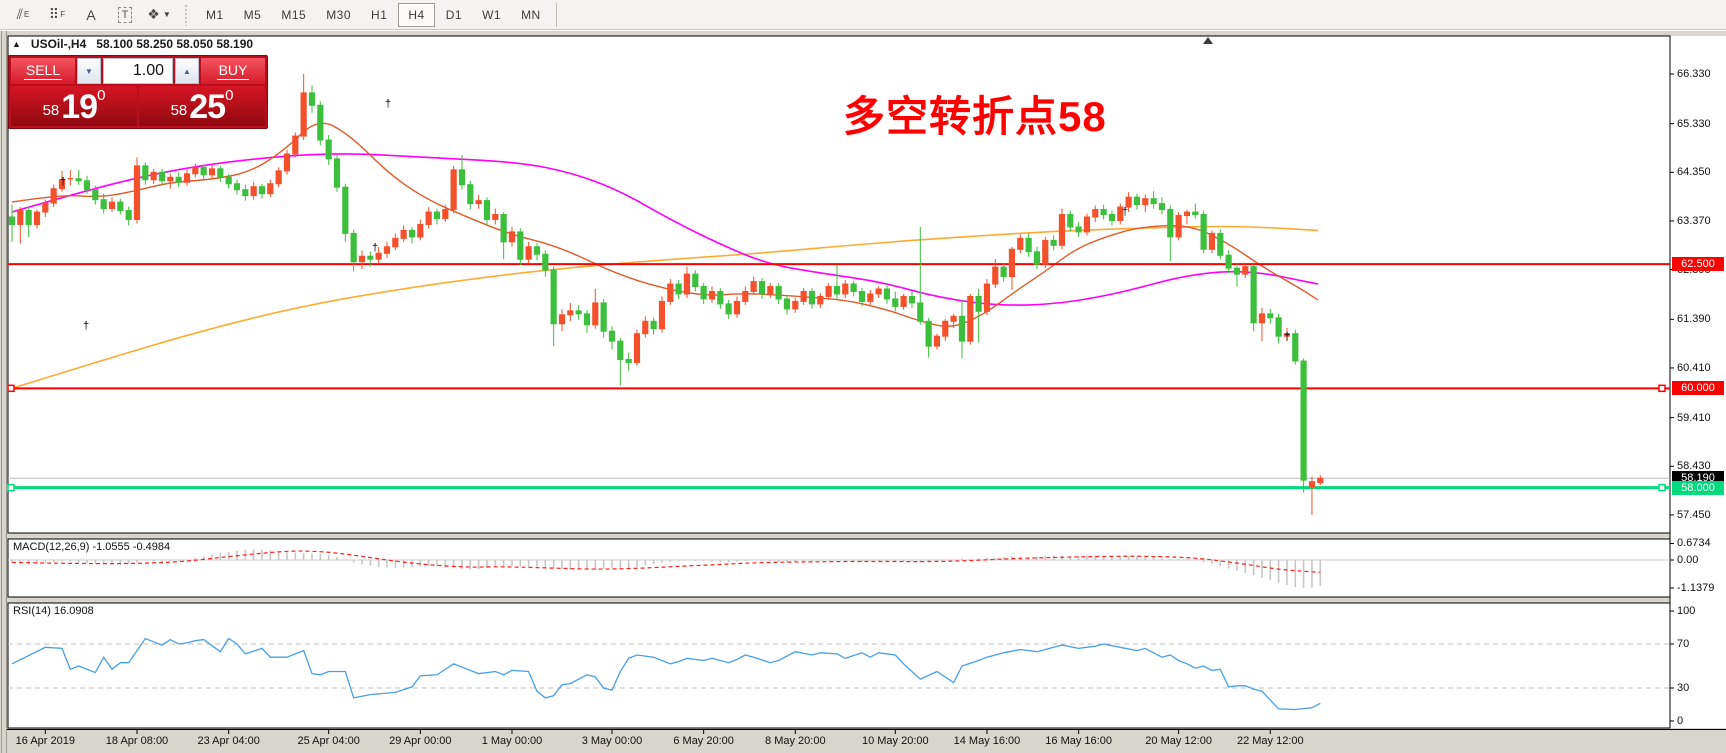 The height and width of the screenshot is (753, 1726). What do you see at coordinates (294, 14) in the screenshot?
I see `timeframe-button-m15: M15` at bounding box center [294, 14].